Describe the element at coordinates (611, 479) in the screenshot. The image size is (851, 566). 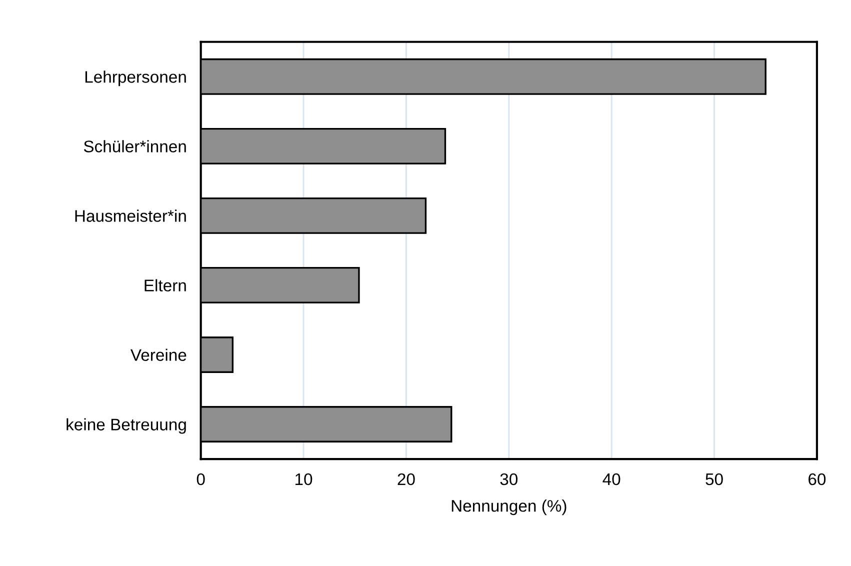
I see `x-tick-label: 40` at that location.